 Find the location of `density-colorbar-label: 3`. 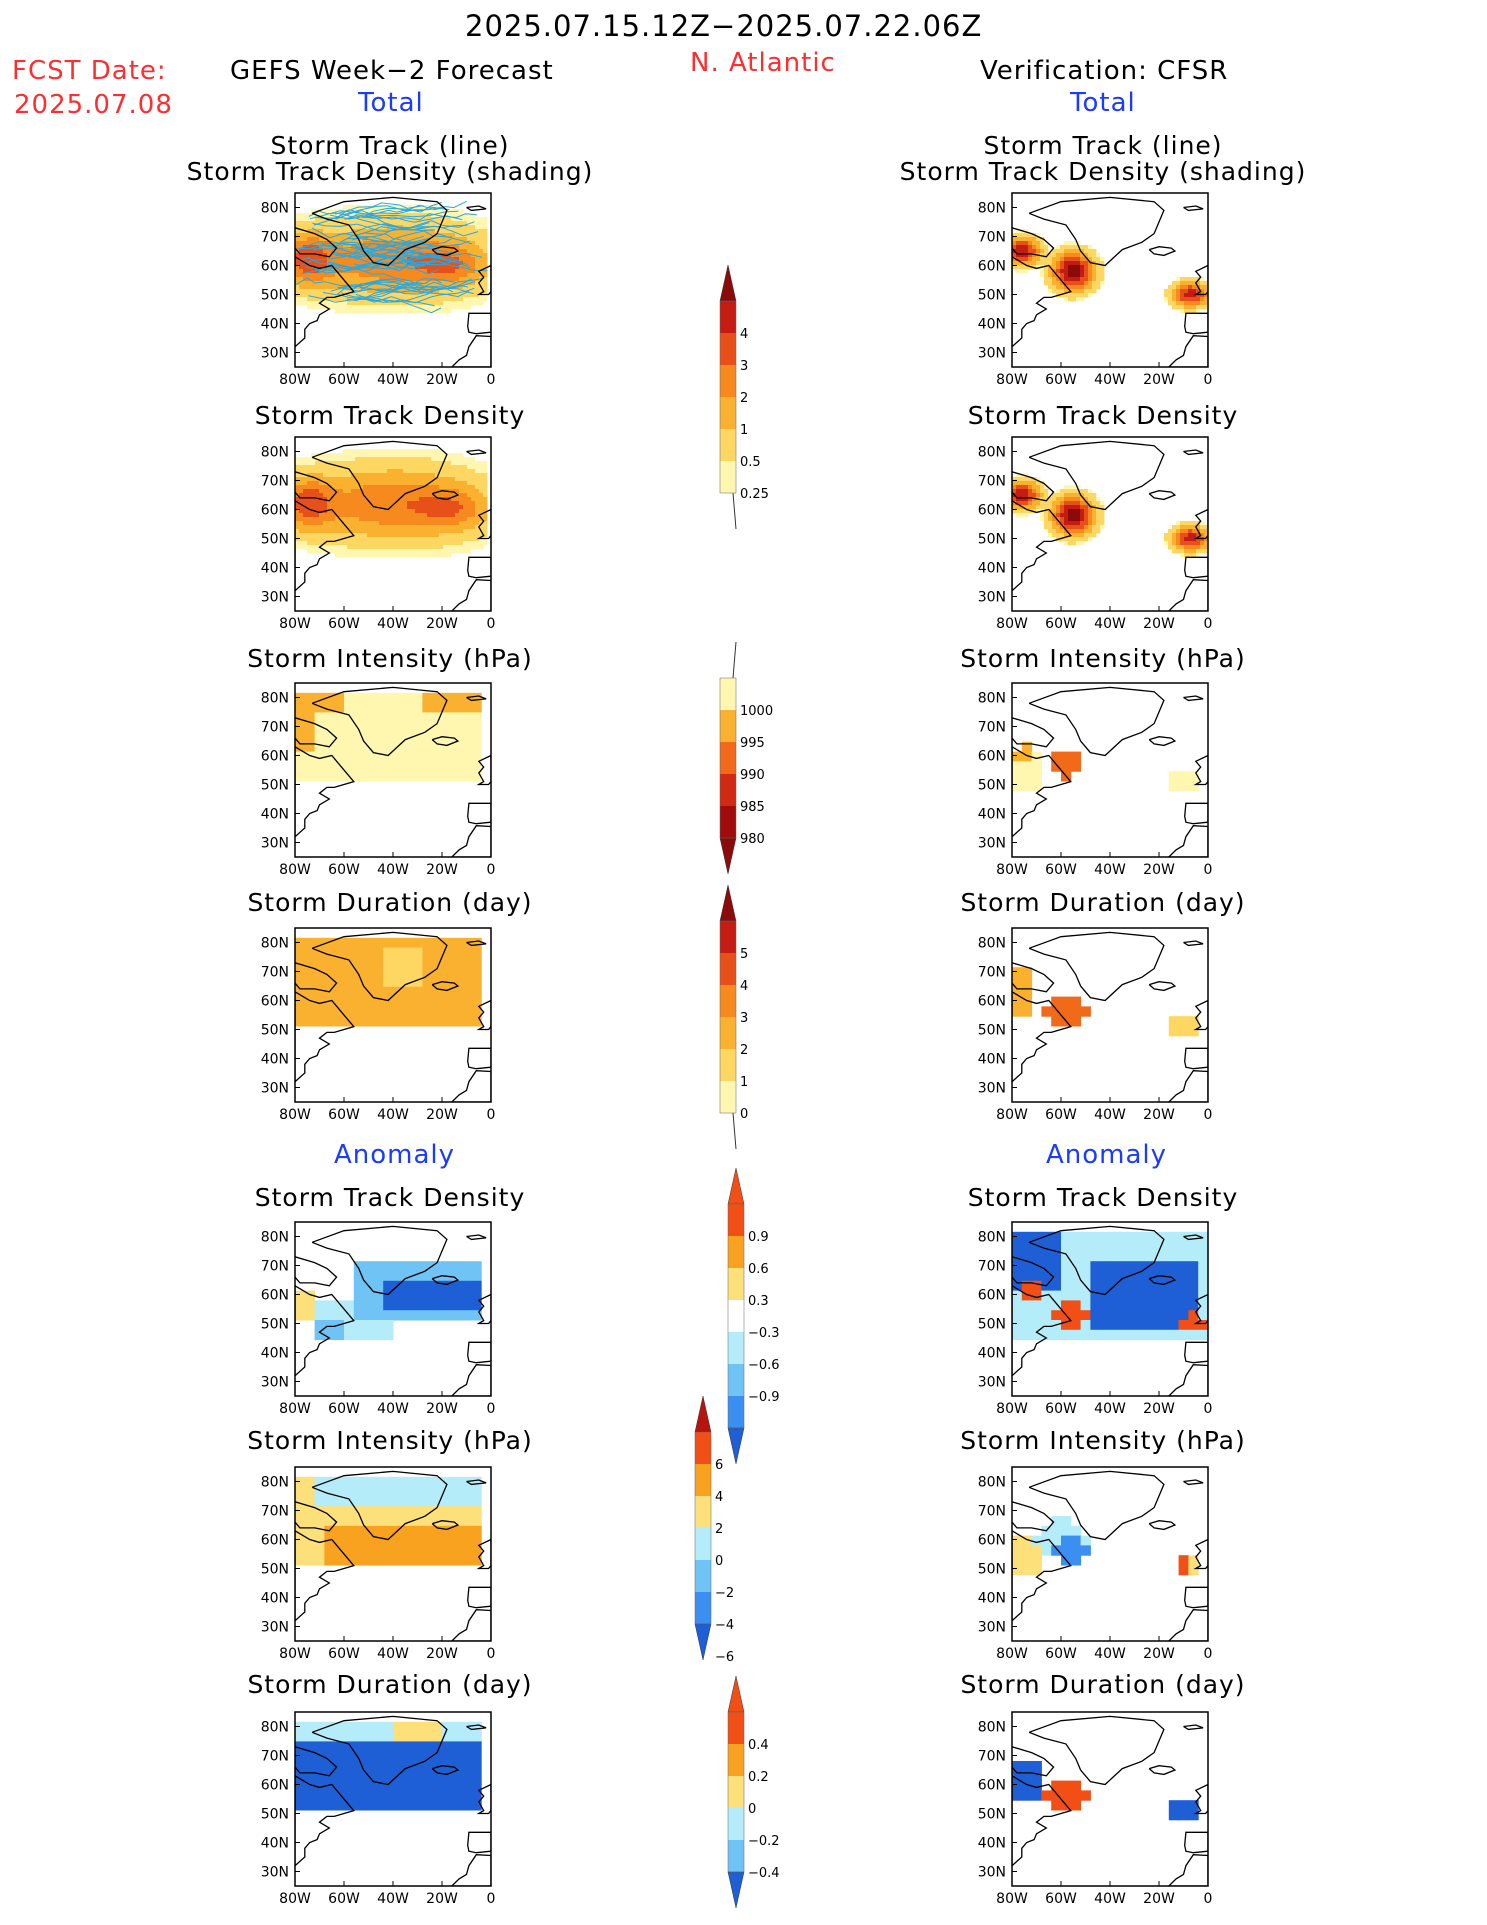

density-colorbar-label: 3 is located at coordinates (744, 366).